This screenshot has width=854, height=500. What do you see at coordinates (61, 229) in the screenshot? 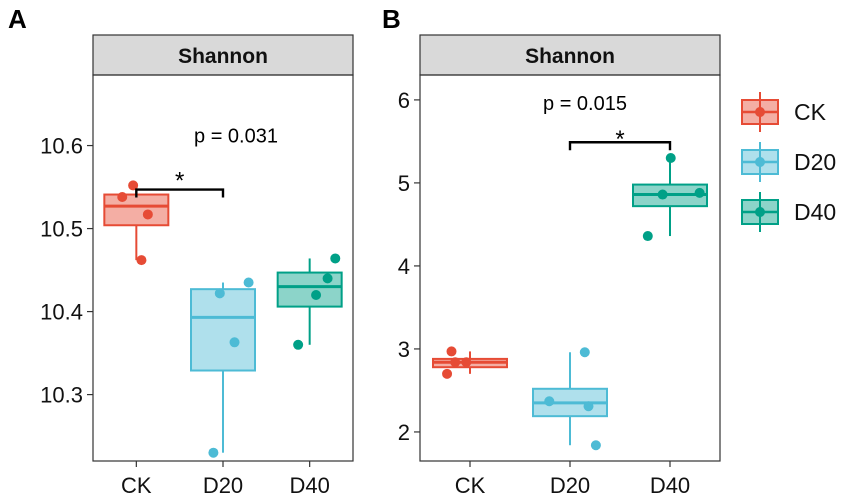
I see `y-tick-label: 10.5` at bounding box center [61, 229].